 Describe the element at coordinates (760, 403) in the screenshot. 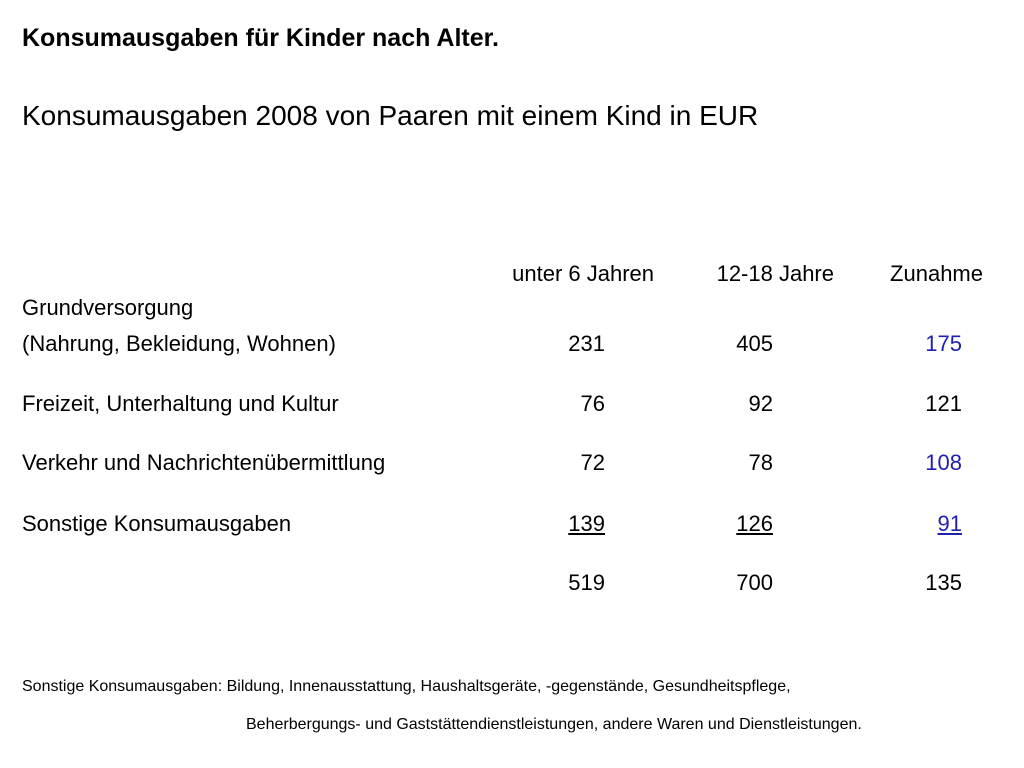

I see `cell-leisure-12-18: 92` at that location.